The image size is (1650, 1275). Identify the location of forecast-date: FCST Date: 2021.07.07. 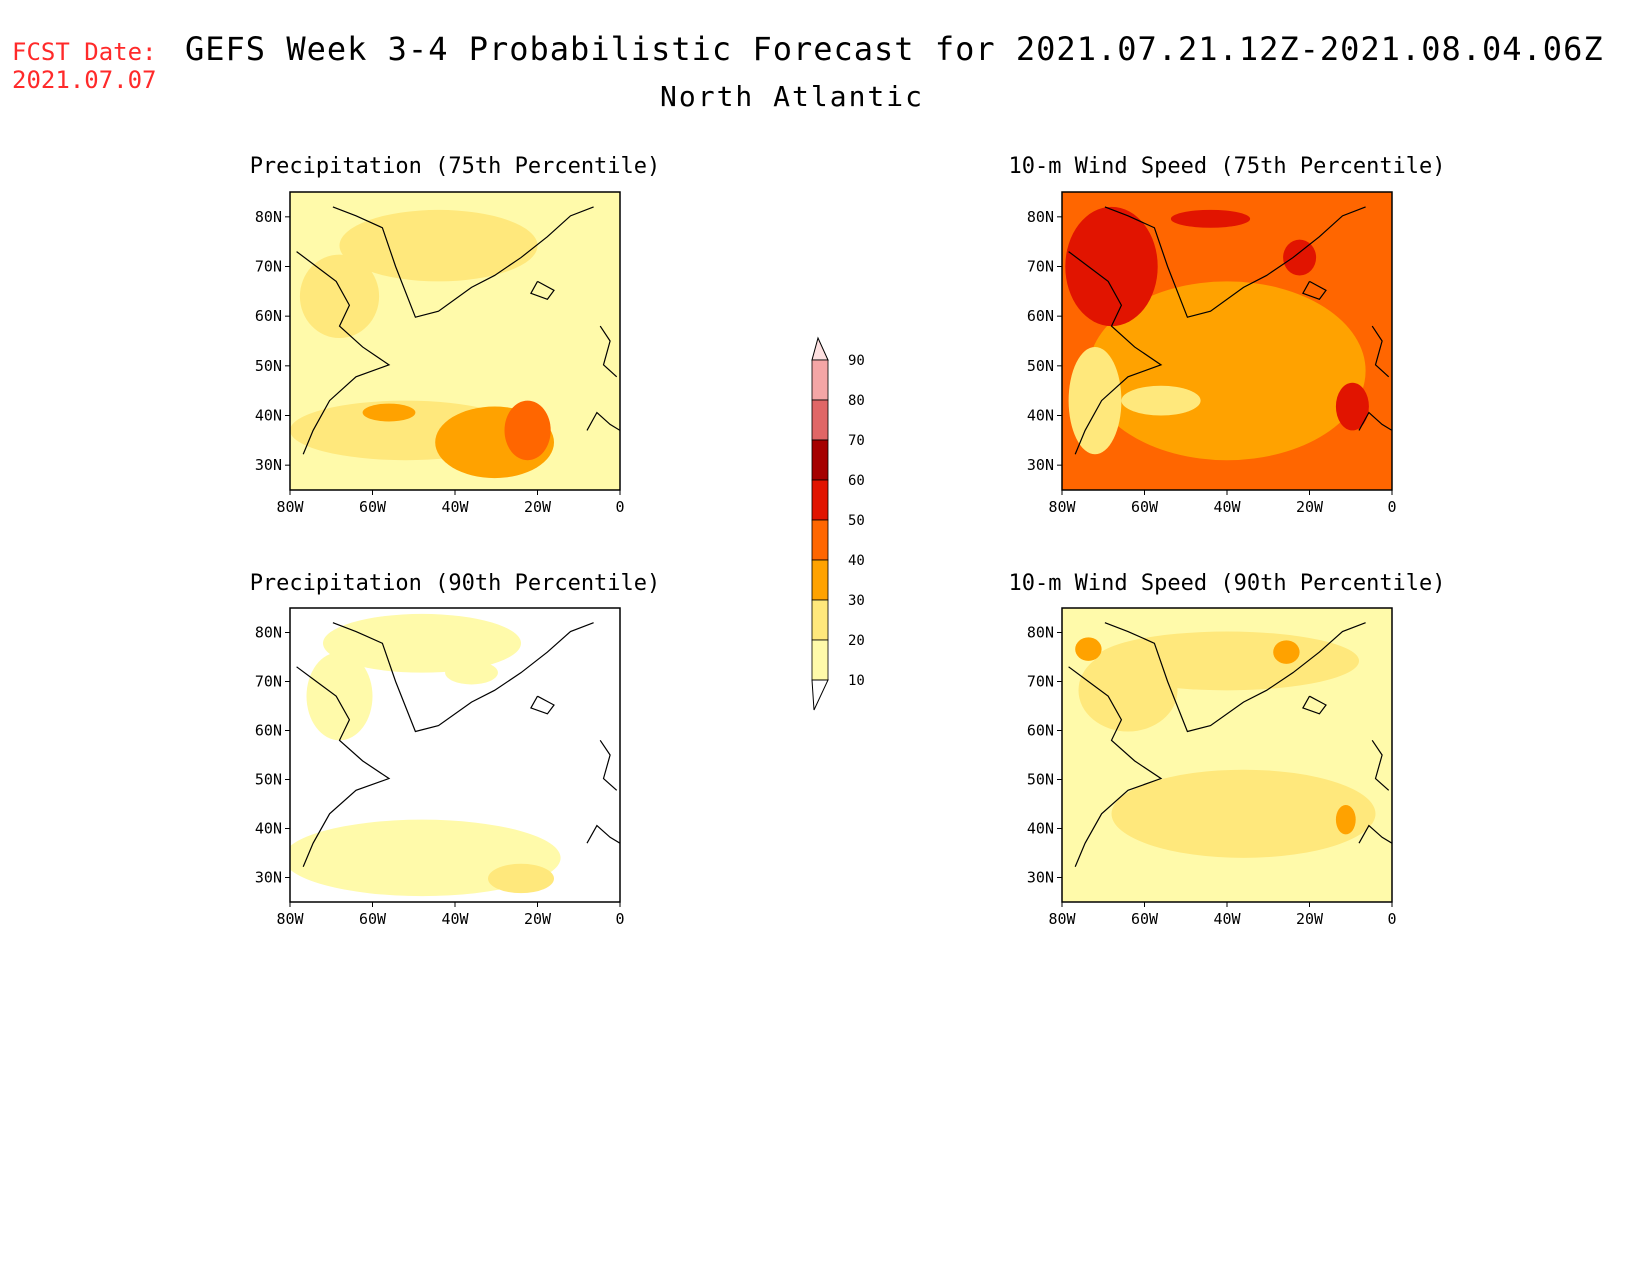
(84, 66).